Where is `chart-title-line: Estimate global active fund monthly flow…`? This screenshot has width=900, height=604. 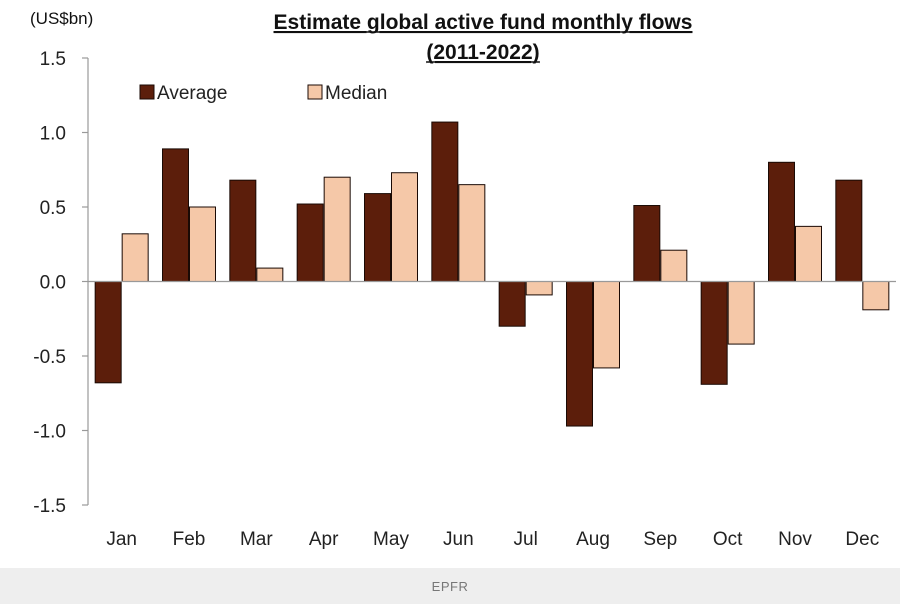 chart-title-line: Estimate global active fund monthly flow… is located at coordinates (483, 22).